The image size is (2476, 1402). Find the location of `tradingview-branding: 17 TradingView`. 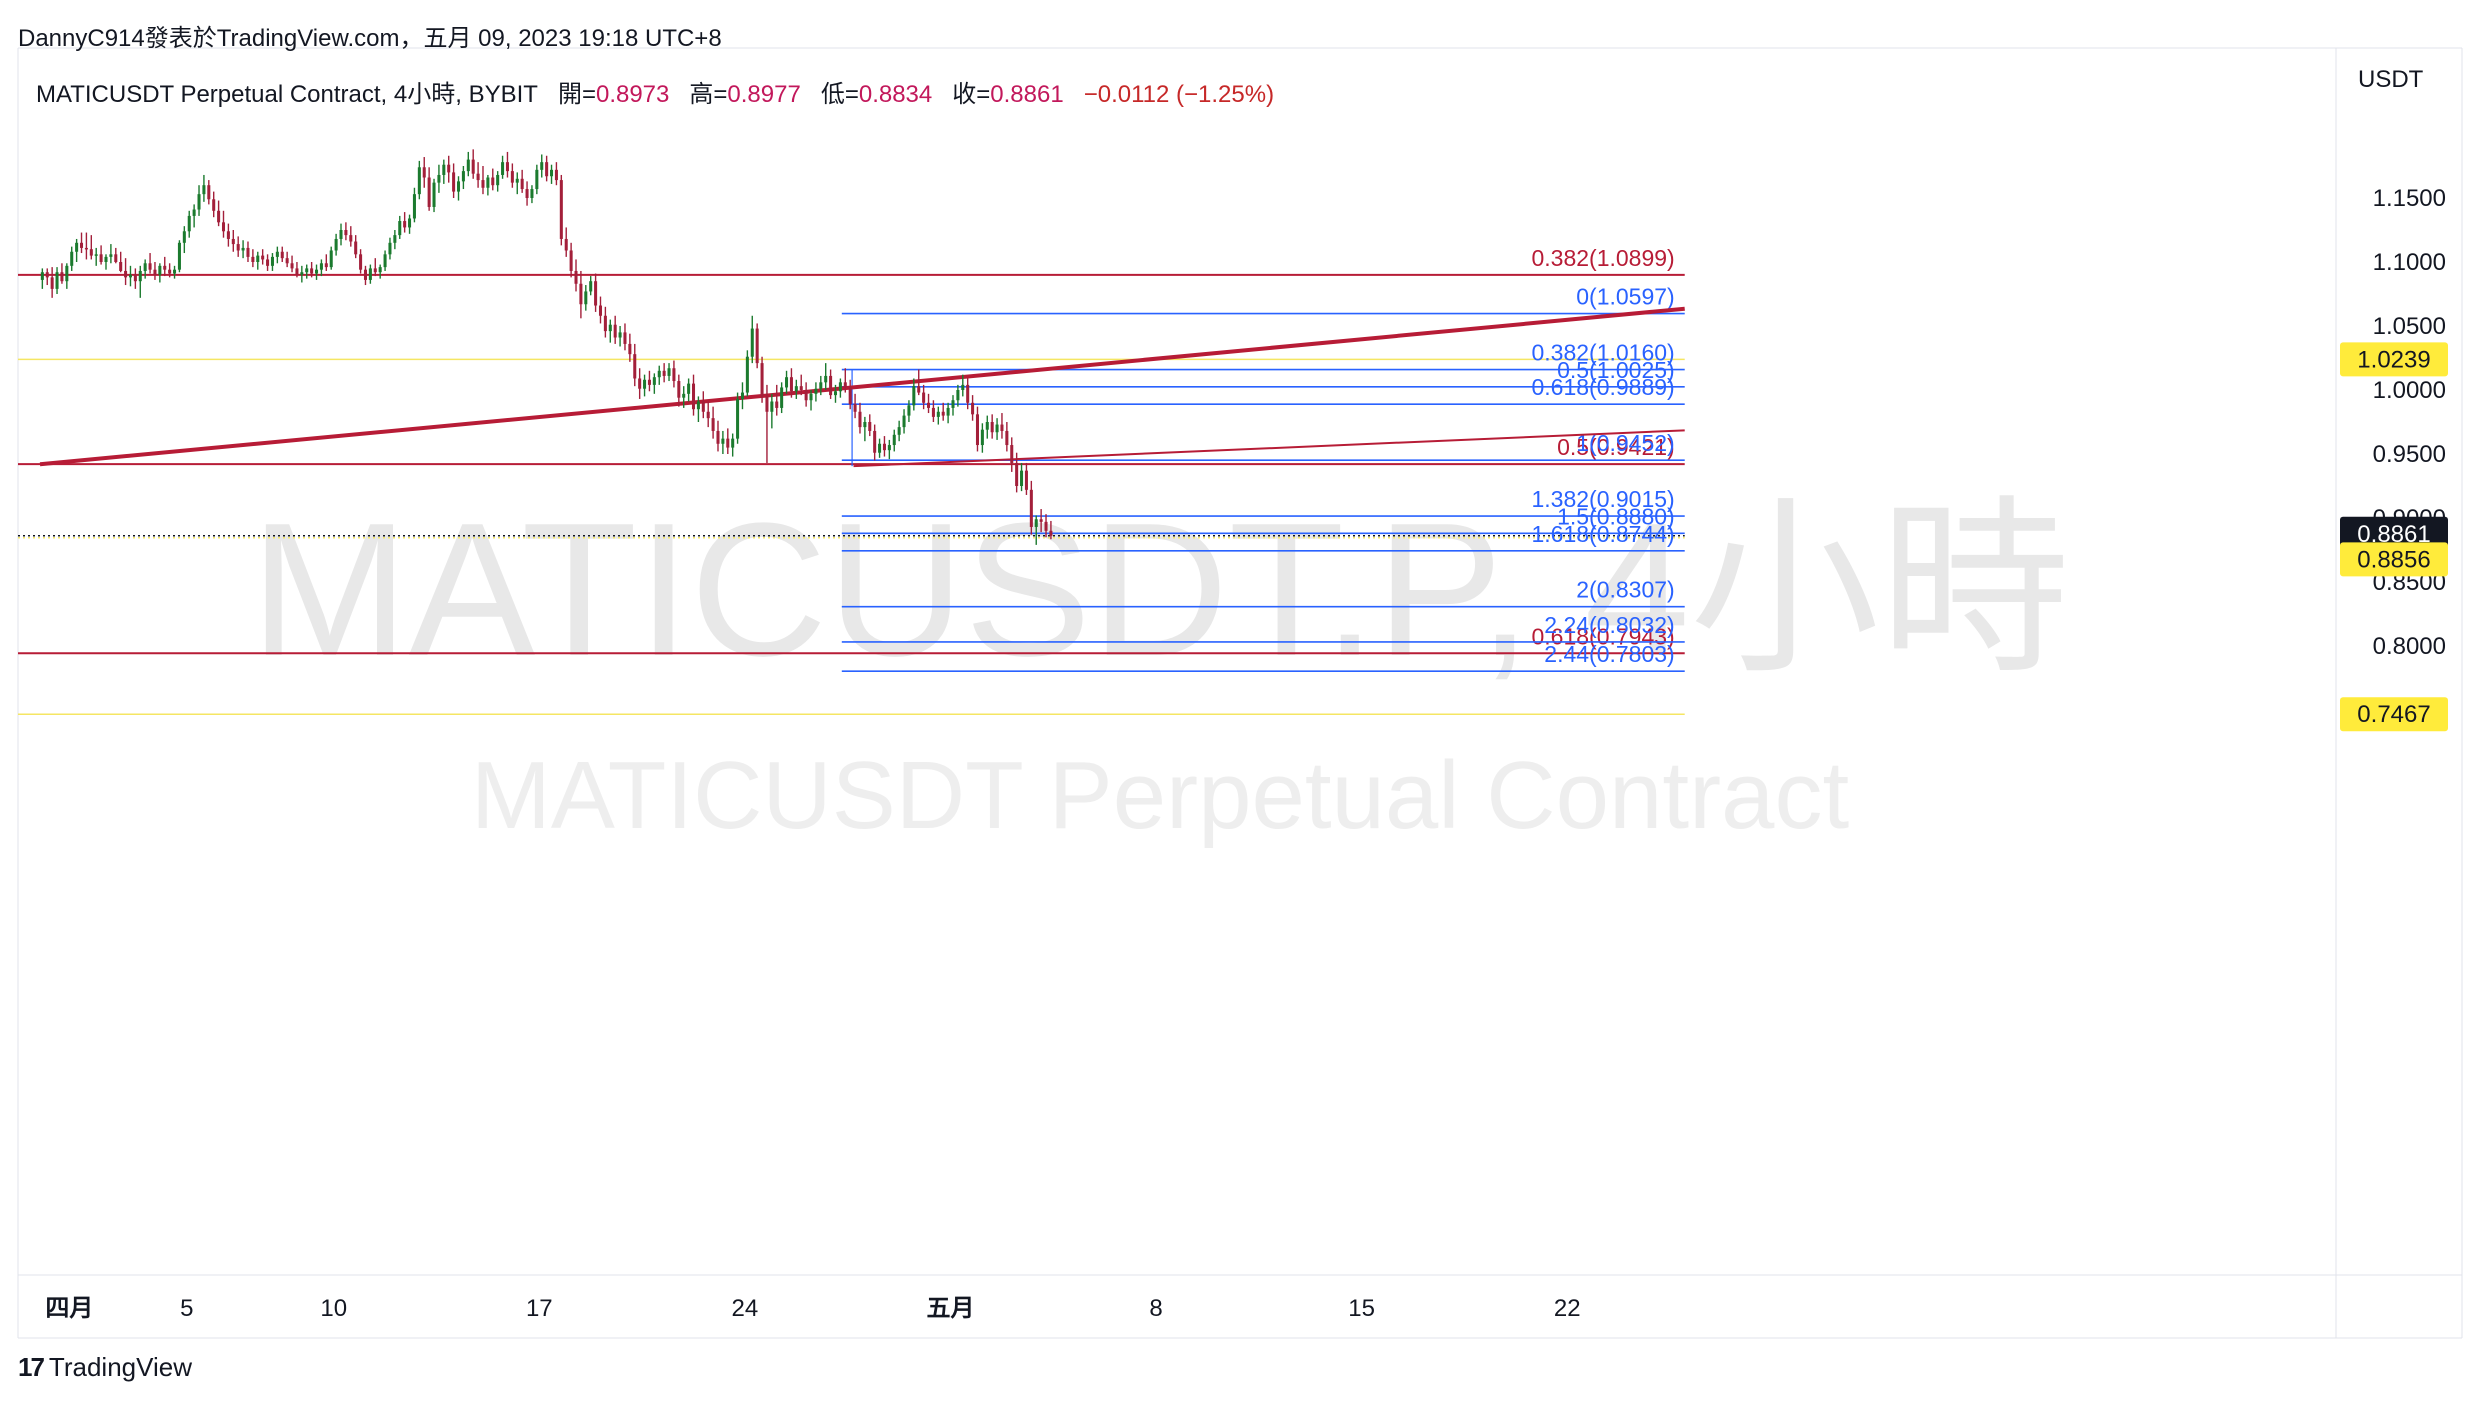

tradingview-branding: 17 TradingView is located at coordinates (105, 1367).